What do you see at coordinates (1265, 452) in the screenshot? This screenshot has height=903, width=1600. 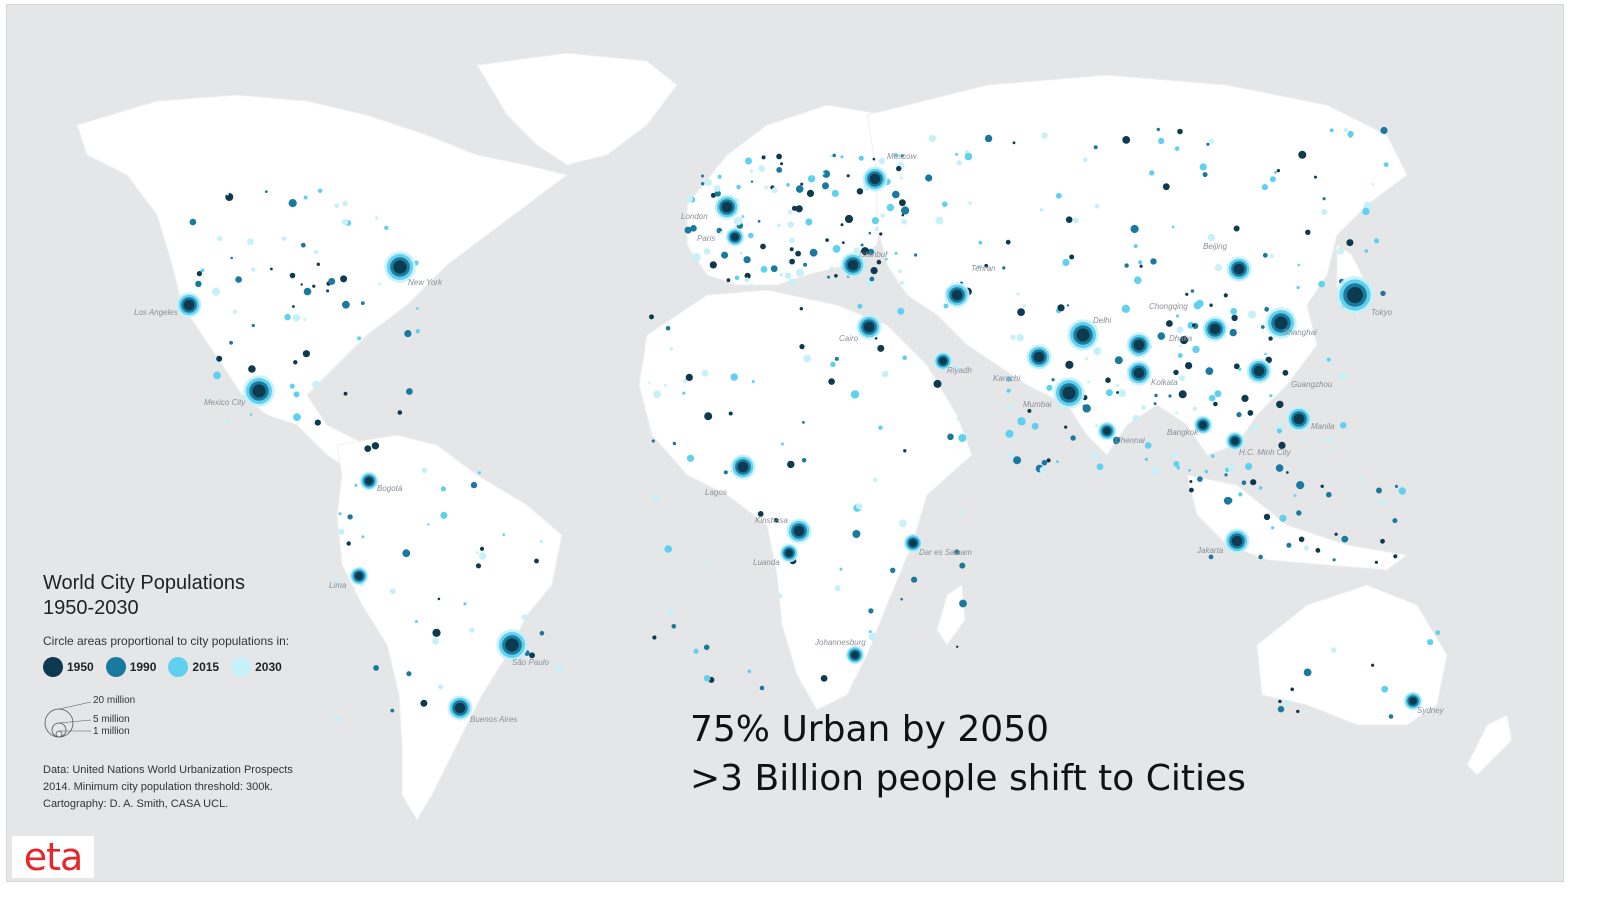 I see `city-label: H.C. Minh City` at bounding box center [1265, 452].